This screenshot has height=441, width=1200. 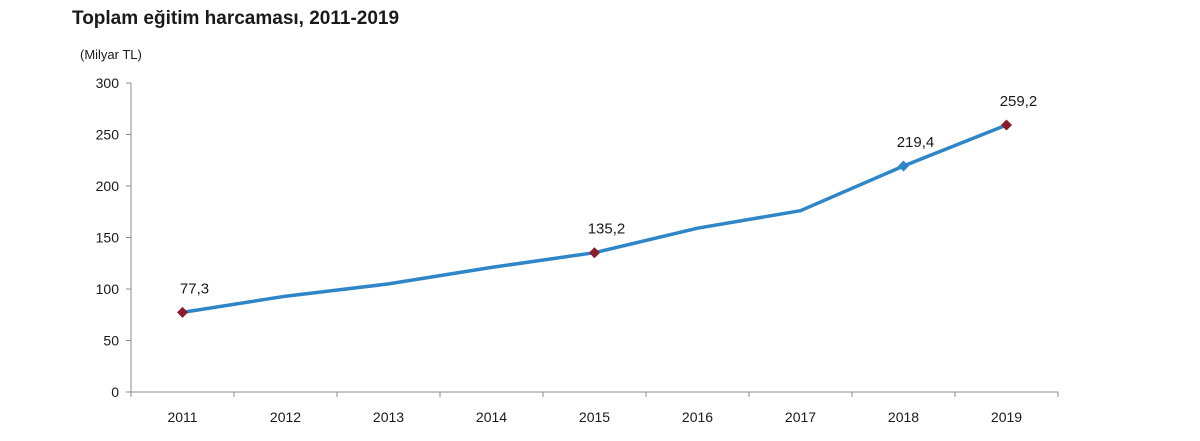 What do you see at coordinates (111, 341) in the screenshot?
I see `y-tick-label: 50` at bounding box center [111, 341].